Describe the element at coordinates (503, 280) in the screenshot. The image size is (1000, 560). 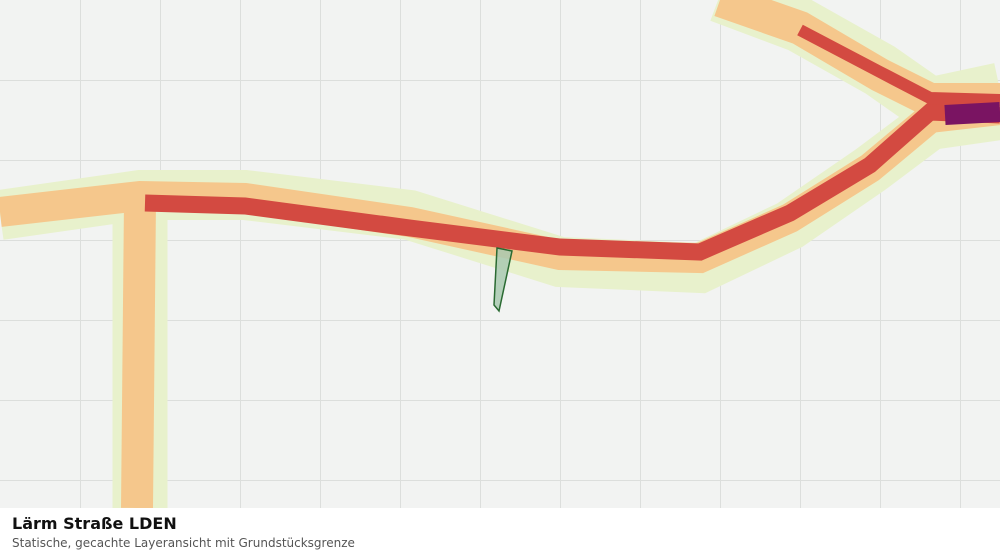
I see `parcel-boundary` at that location.